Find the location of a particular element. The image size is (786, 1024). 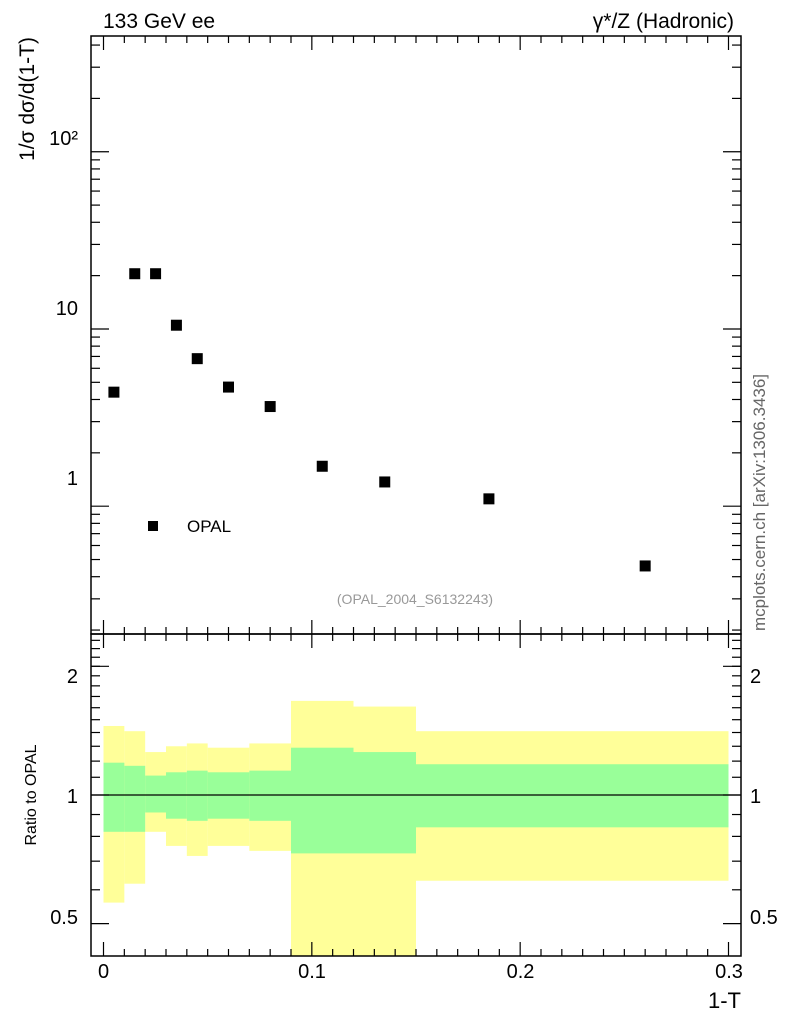

ratio-ytick-label-2-right: 2 is located at coordinates (755, 677).